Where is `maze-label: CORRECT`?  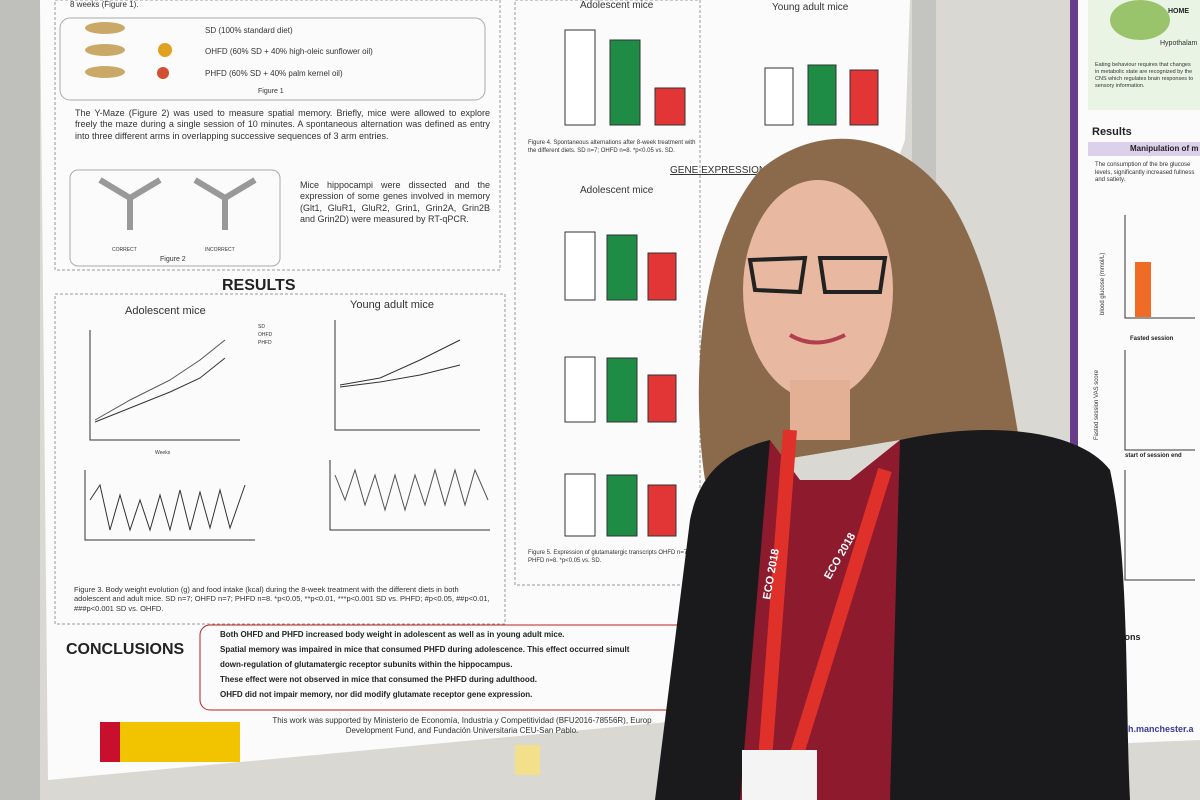
maze-label: CORRECT is located at coordinates (124, 250).